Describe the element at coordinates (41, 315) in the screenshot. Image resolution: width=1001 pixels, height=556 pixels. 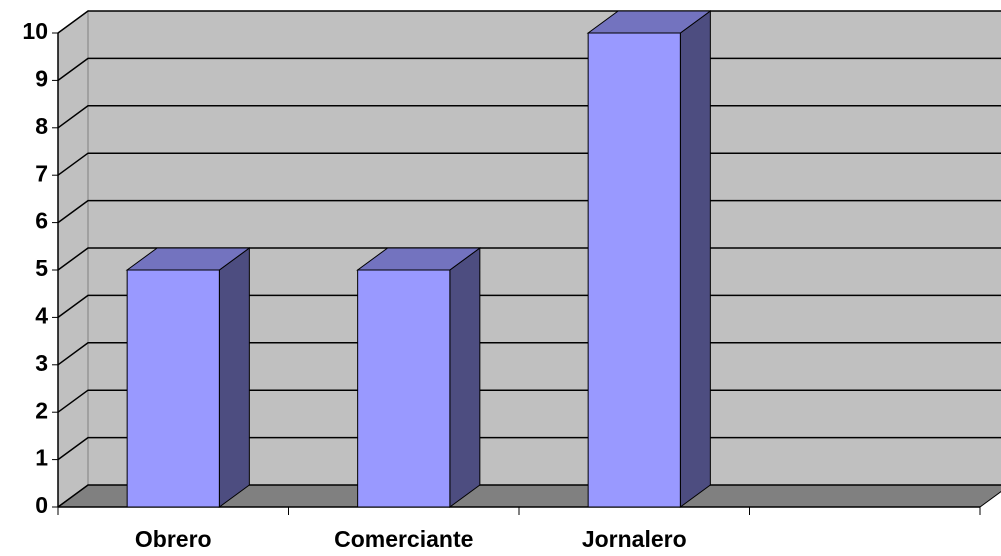
I see `y-tick-label: 4` at that location.